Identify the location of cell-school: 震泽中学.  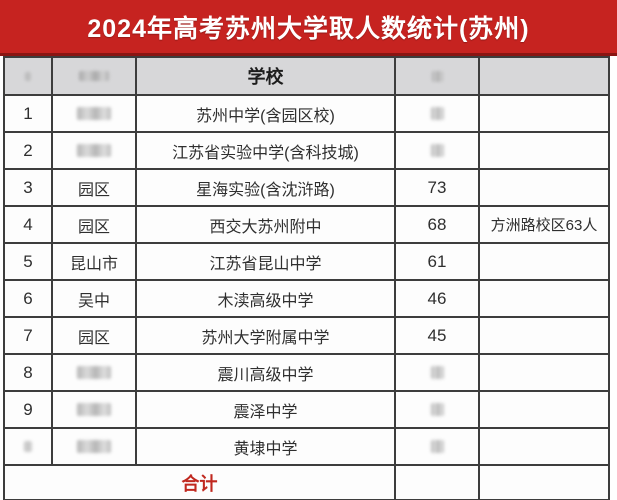
(266, 410).